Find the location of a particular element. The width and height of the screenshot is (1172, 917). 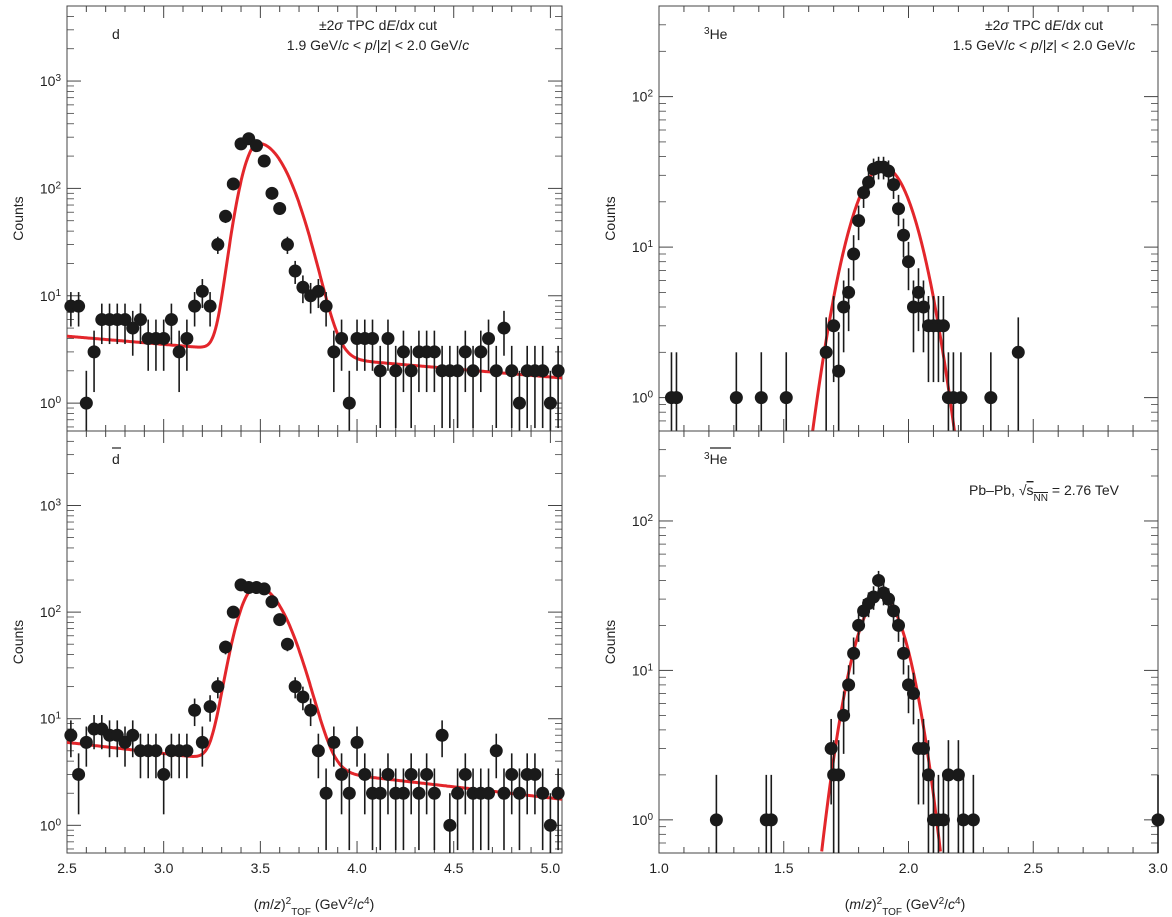

annotation-text: ±2σ TPC dE/dx cut is located at coordinates (1044, 25).